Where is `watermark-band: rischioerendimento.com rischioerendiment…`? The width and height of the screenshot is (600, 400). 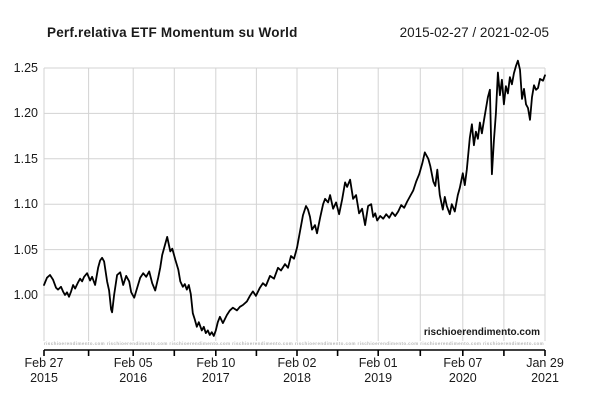
watermark-band: rischioerendimento.com rischioerendiment… is located at coordinates (294, 343).